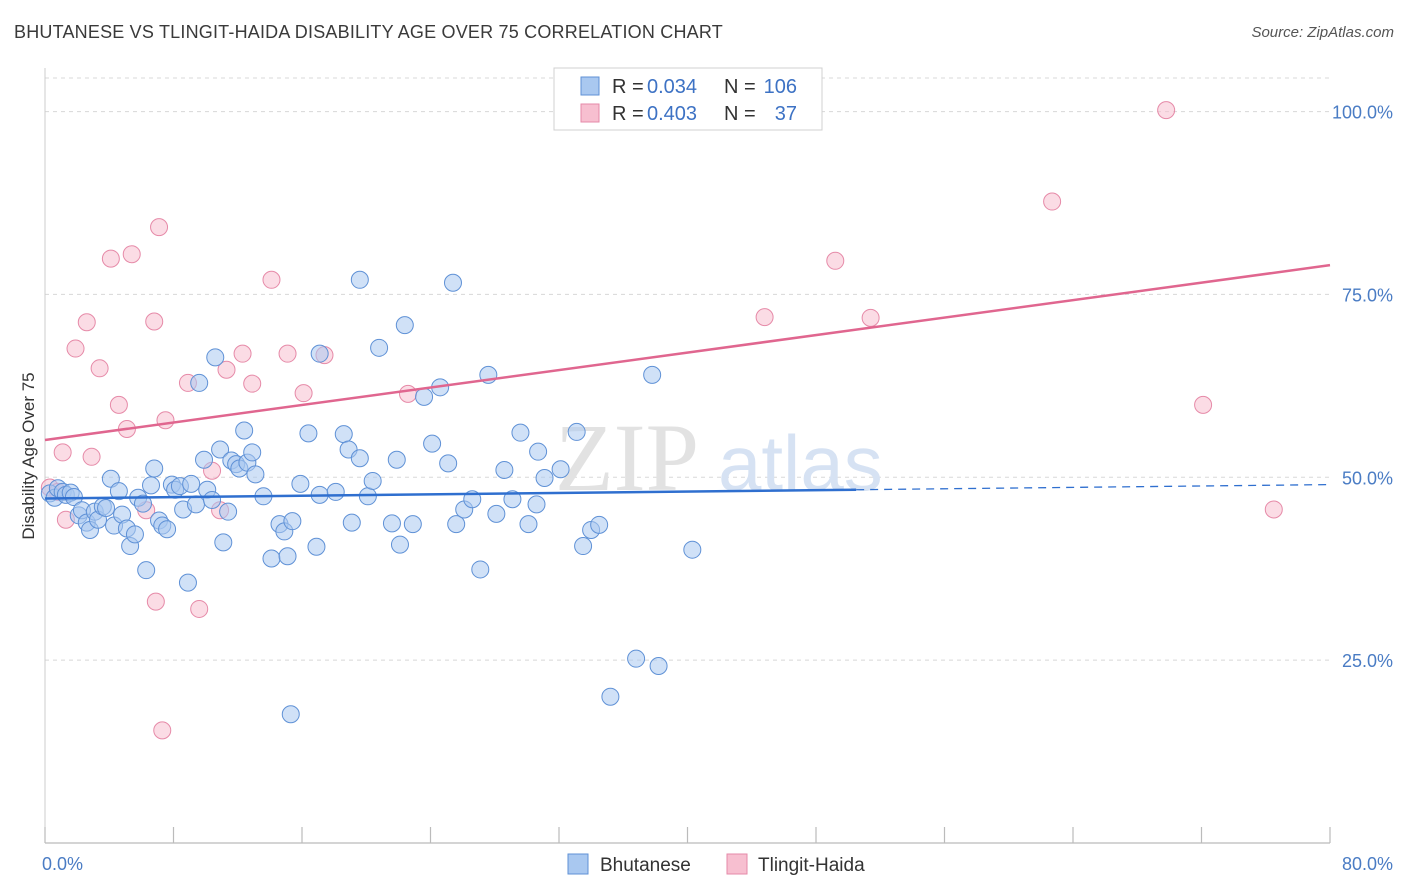  Describe the element at coordinates (1093, 487) in the screenshot. I see `trend-line-bhutanese-extension` at that location.